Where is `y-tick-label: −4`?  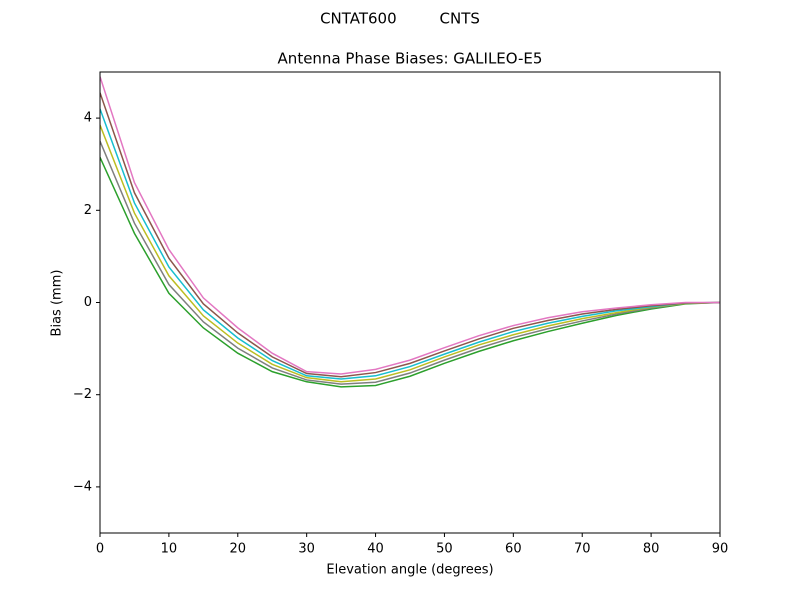 y-tick-label: −4 is located at coordinates (82, 486).